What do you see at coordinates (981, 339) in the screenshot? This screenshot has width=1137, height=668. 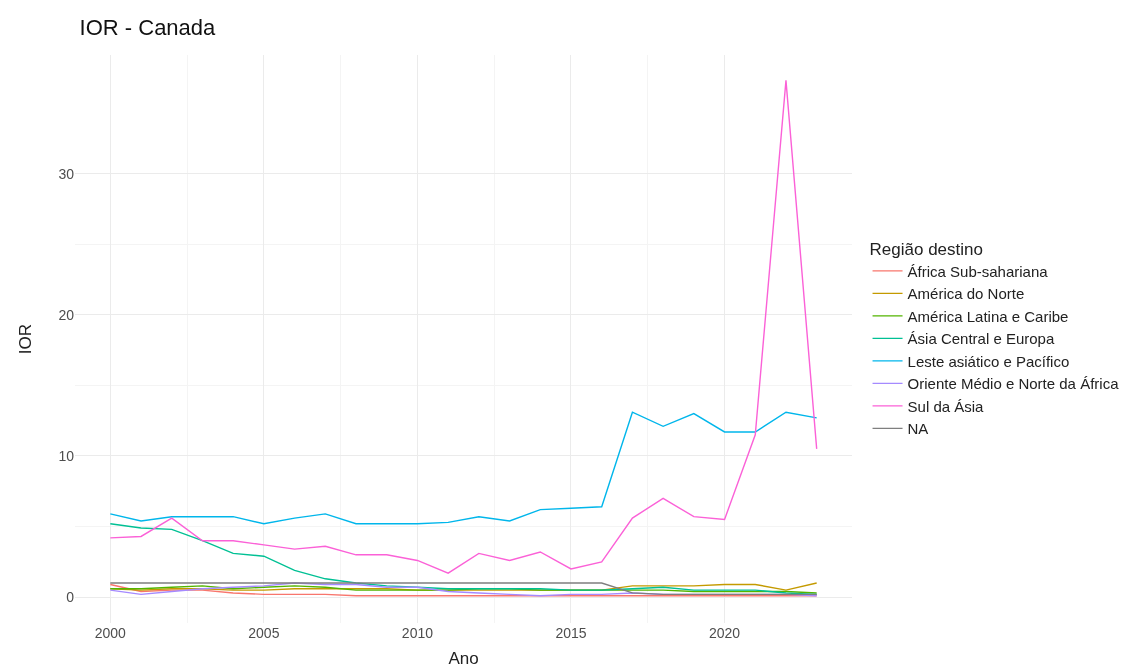 I see `legend-label: Ásia Central e Europa` at bounding box center [981, 339].